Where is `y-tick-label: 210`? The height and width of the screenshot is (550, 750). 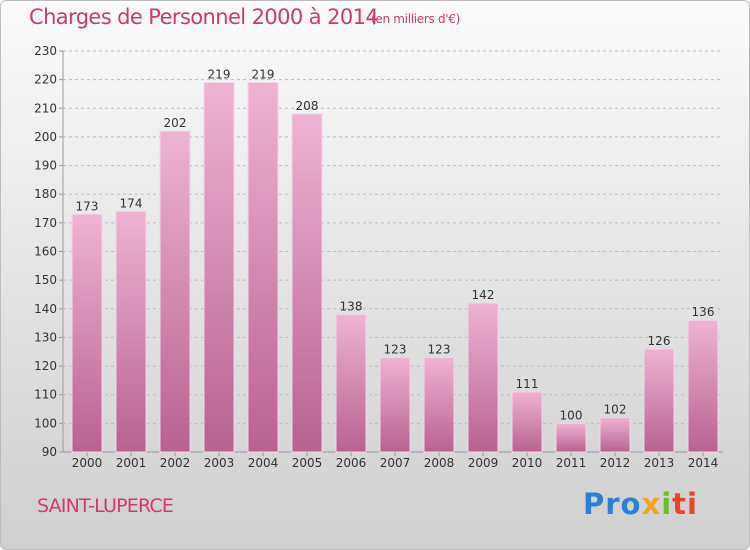
y-tick-label: 210 is located at coordinates (45, 108).